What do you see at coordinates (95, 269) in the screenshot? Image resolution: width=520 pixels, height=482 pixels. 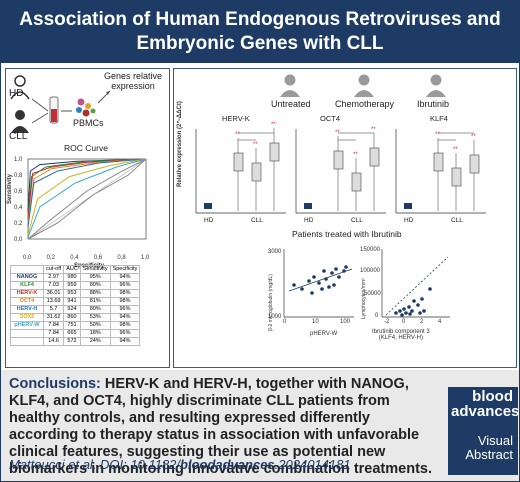 I see `table-header-3: Sensitivity` at bounding box center [95, 269].